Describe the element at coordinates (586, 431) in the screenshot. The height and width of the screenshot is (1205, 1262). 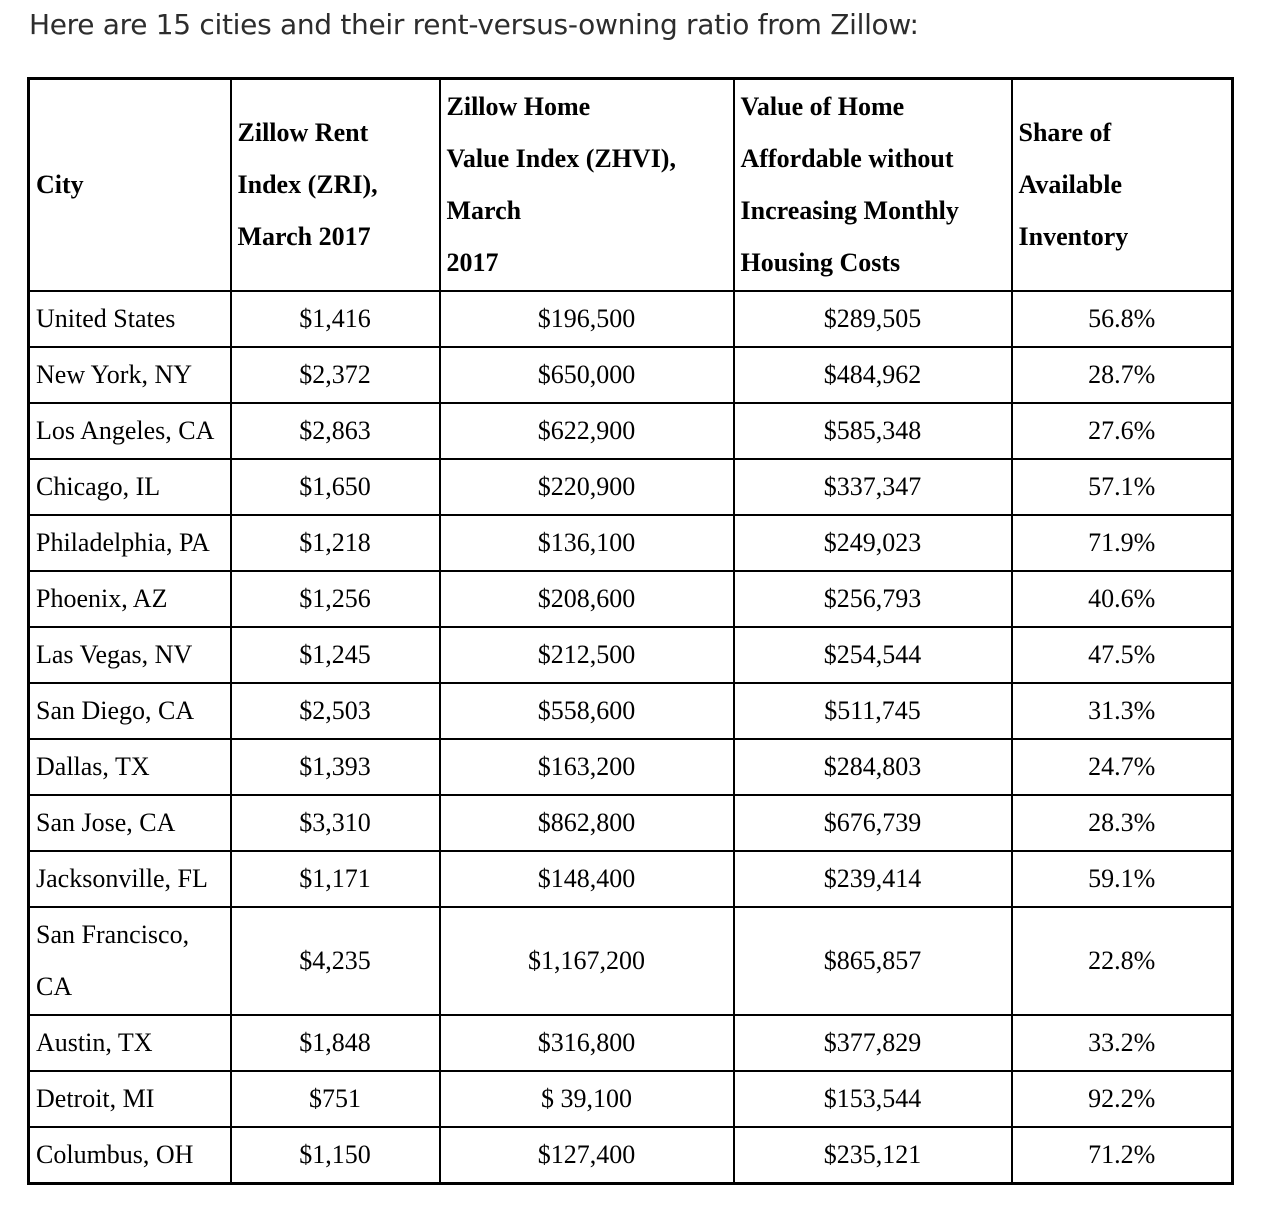
I see `cell-zhvi: $622,900` at that location.